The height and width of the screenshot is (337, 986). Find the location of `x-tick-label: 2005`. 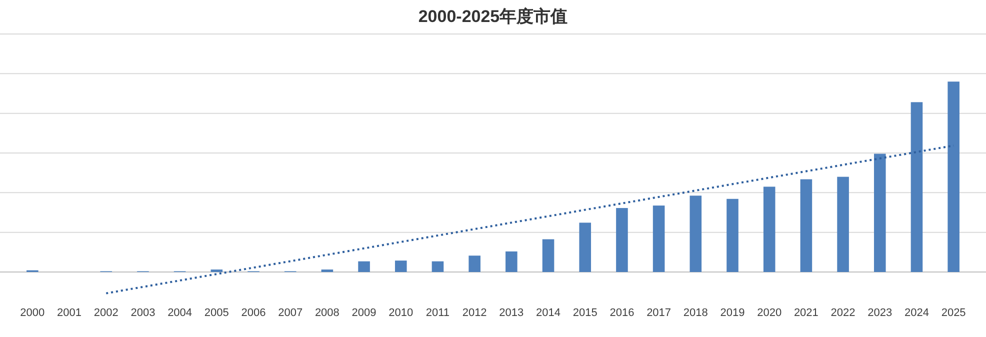

x-tick-label: 2005 is located at coordinates (216, 313).